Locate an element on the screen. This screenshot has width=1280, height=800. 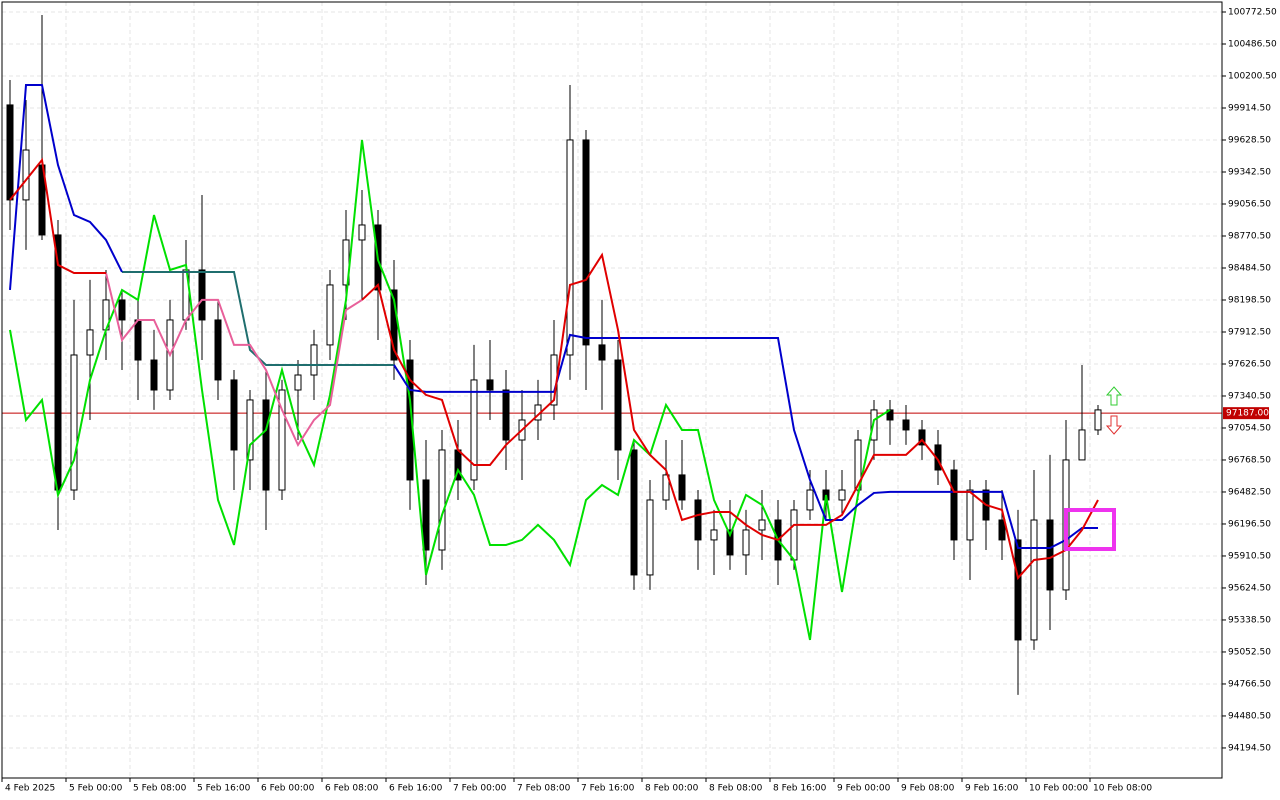
x-tick-label: 8 Feb 16:00 is located at coordinates (800, 789).